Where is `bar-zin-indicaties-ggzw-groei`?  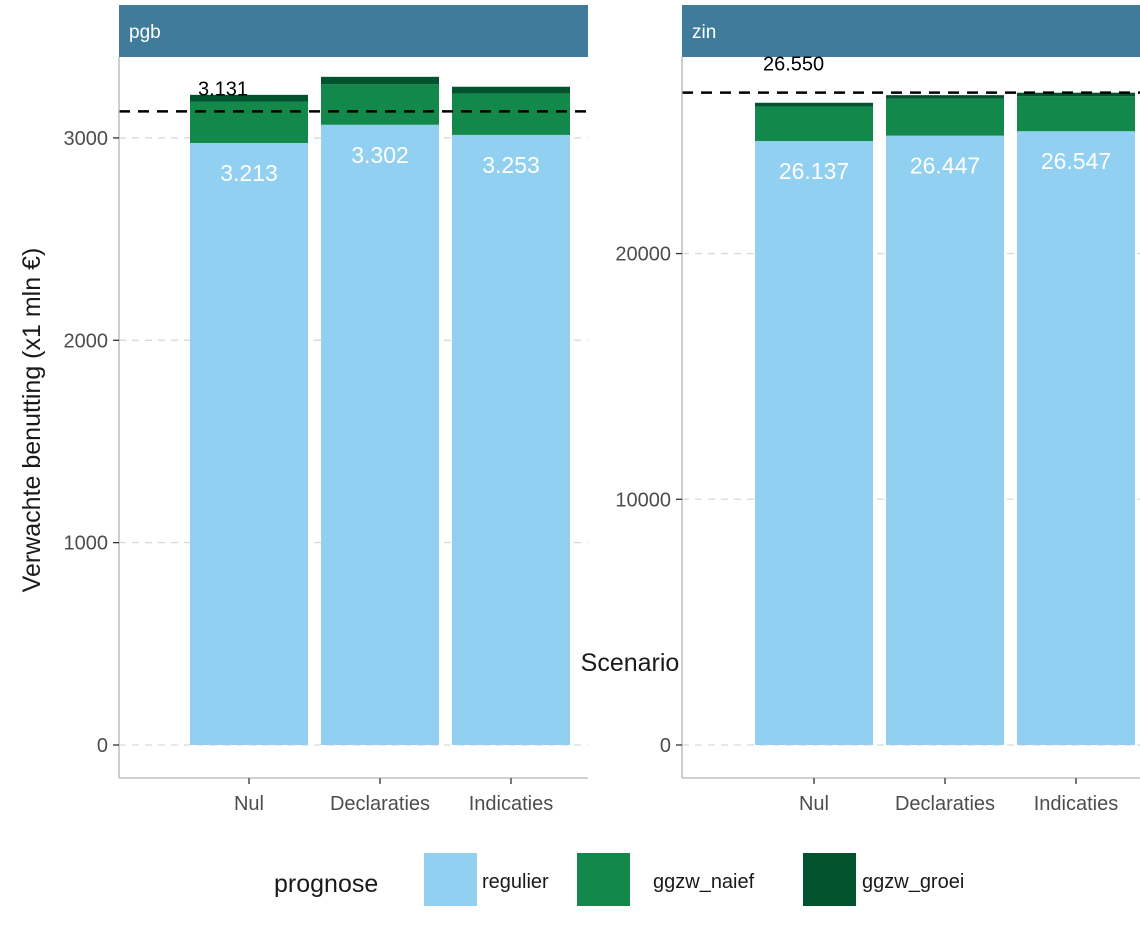 bar-zin-indicaties-ggzw-groei is located at coordinates (1076, 94).